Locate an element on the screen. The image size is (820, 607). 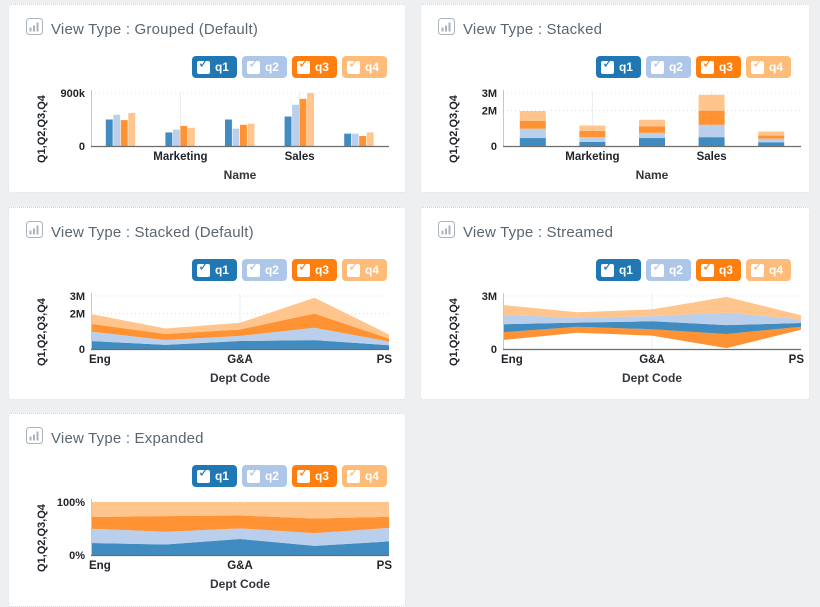
svg-text: Marketing is located at coordinates (592, 157).